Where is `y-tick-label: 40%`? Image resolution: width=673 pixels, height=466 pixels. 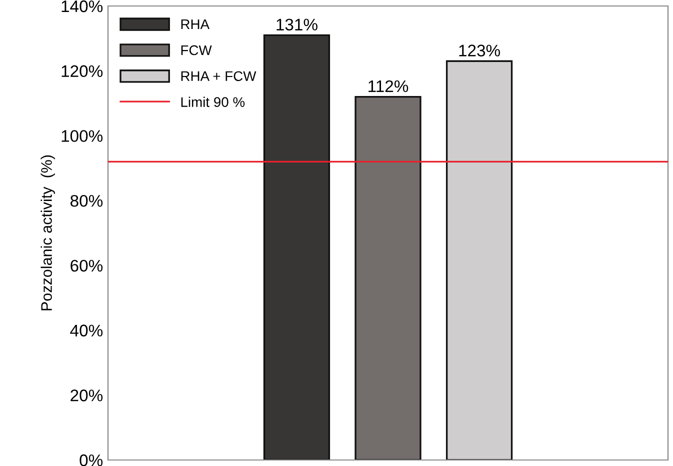 y-tick-label: 40% is located at coordinates (86, 330).